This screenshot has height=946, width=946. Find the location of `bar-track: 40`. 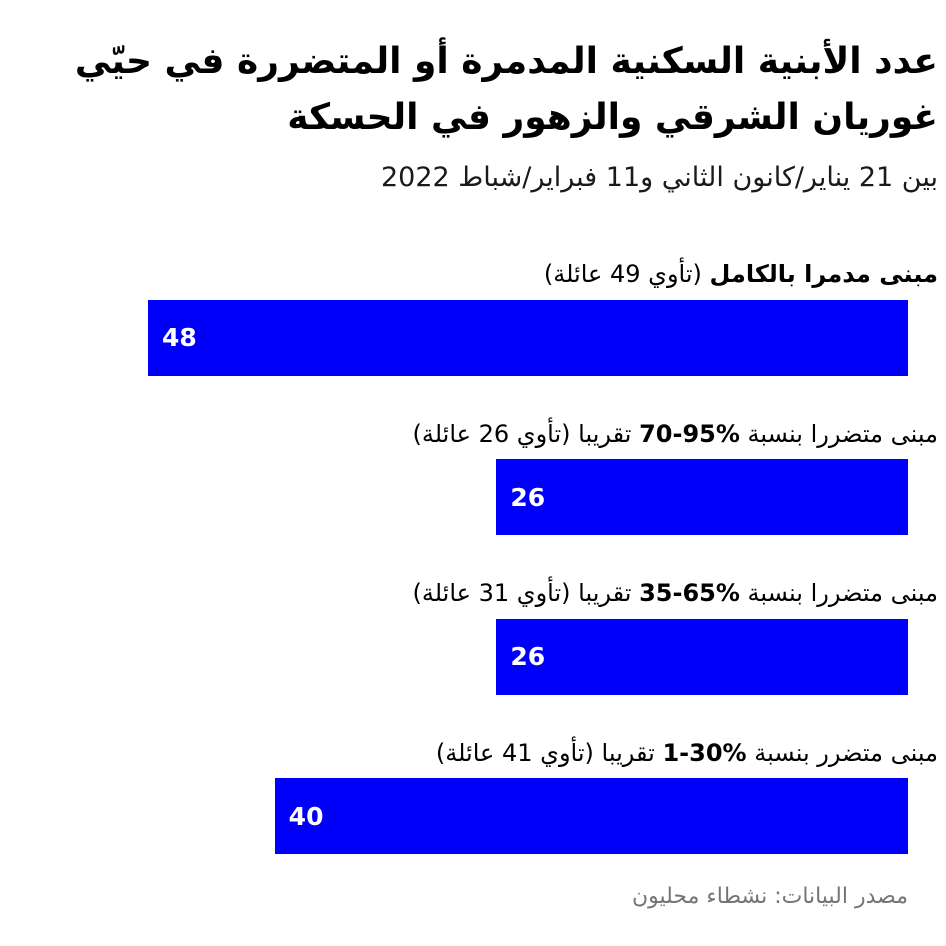

bar-track: 40 is located at coordinates (528, 816).